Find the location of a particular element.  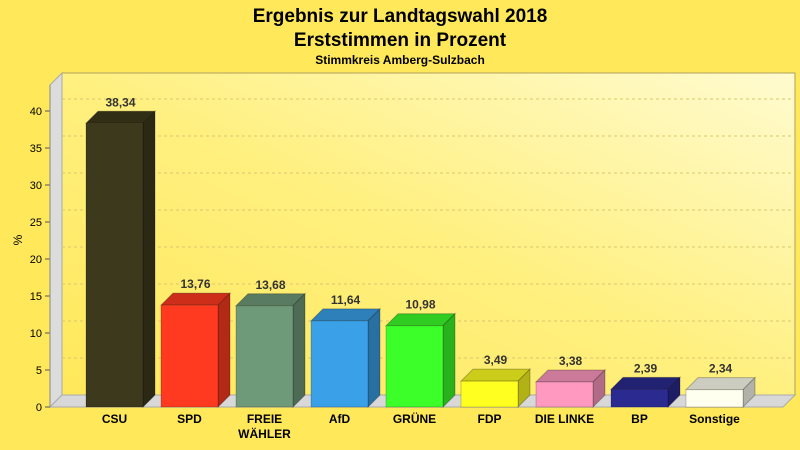

y-tick-label: 30 is located at coordinates (36, 186).